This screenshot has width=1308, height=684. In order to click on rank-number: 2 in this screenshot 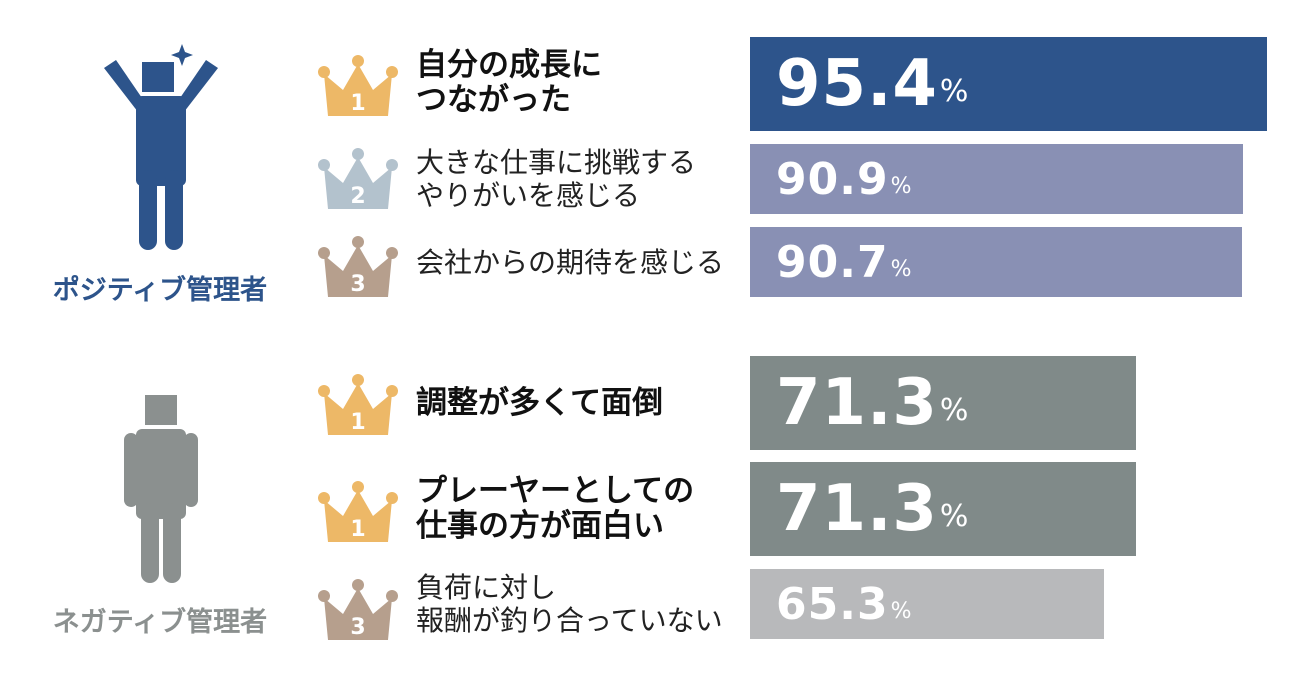, I will do `click(357, 196)`.